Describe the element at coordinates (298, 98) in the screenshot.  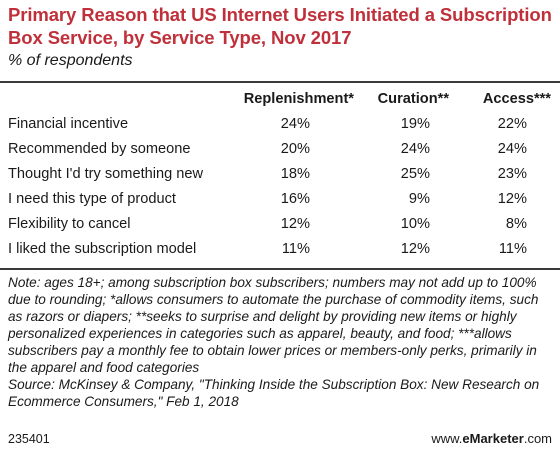
I see `column-header: Replenishment*` at that location.